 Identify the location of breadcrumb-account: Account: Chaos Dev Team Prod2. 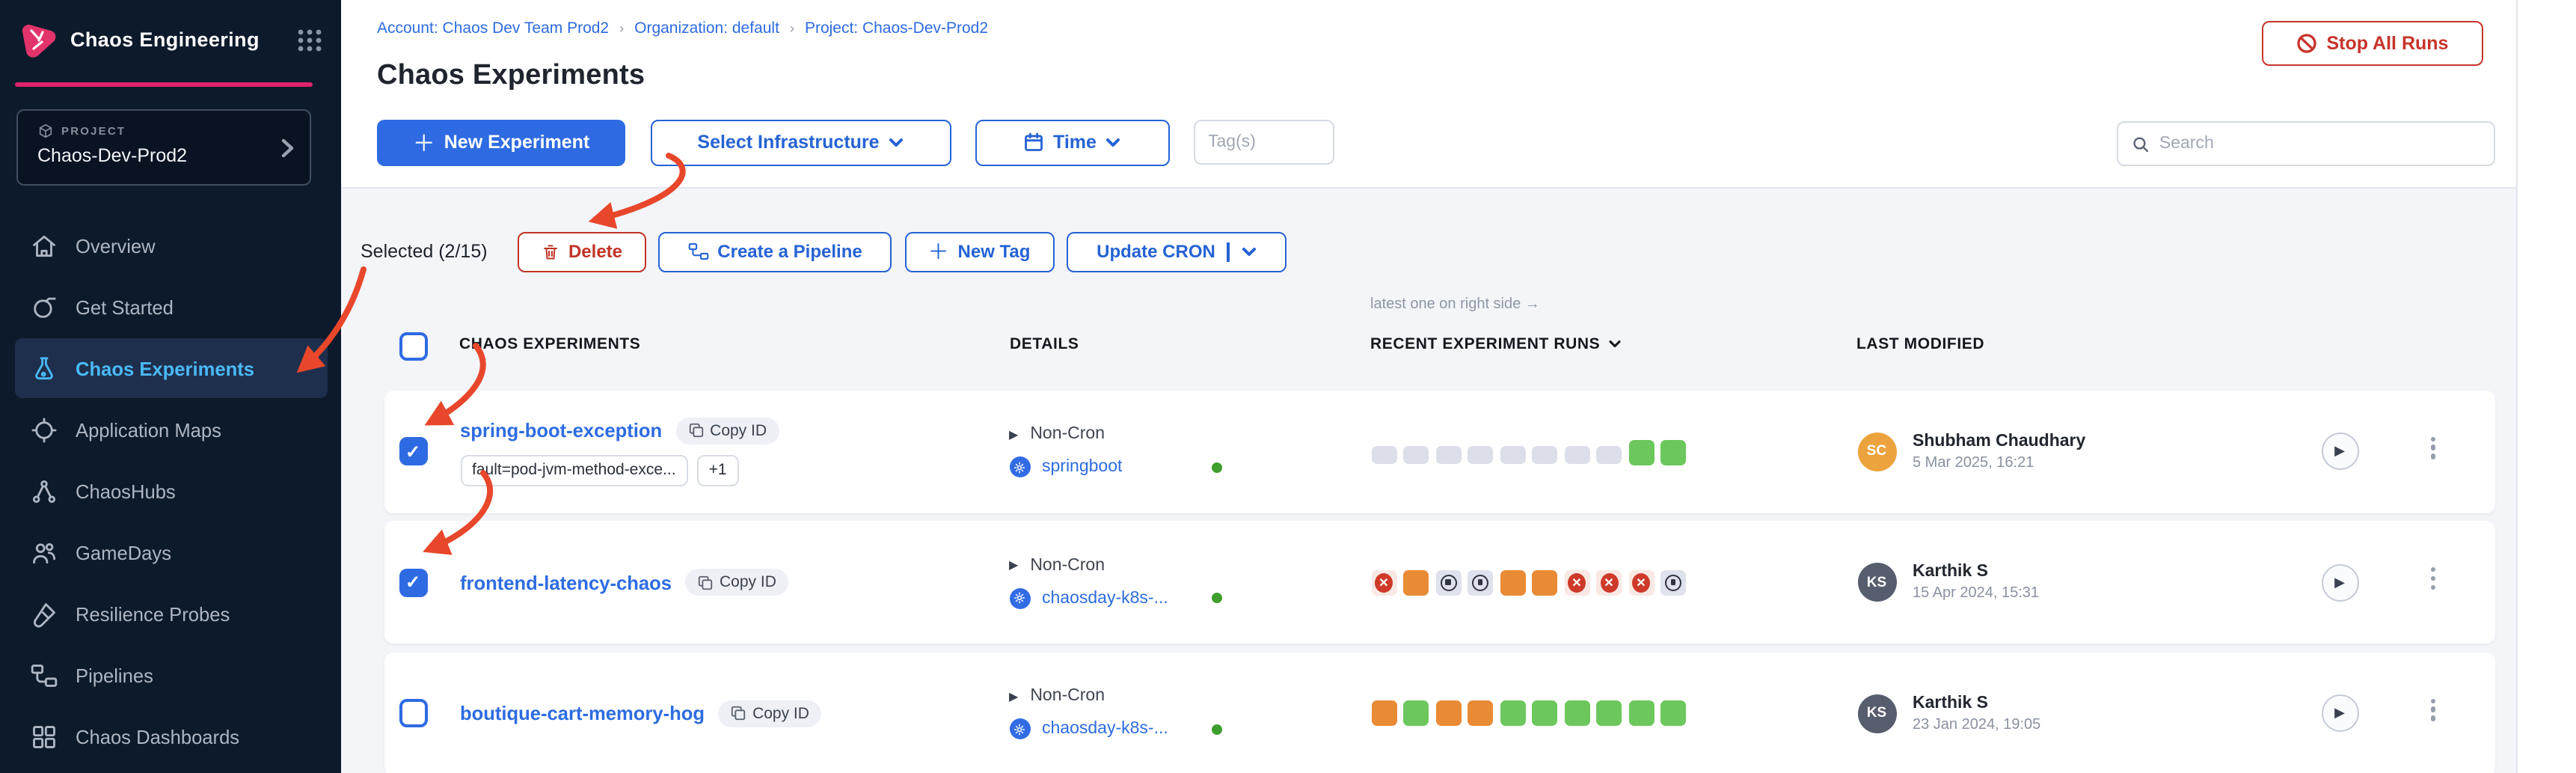
(493, 28).